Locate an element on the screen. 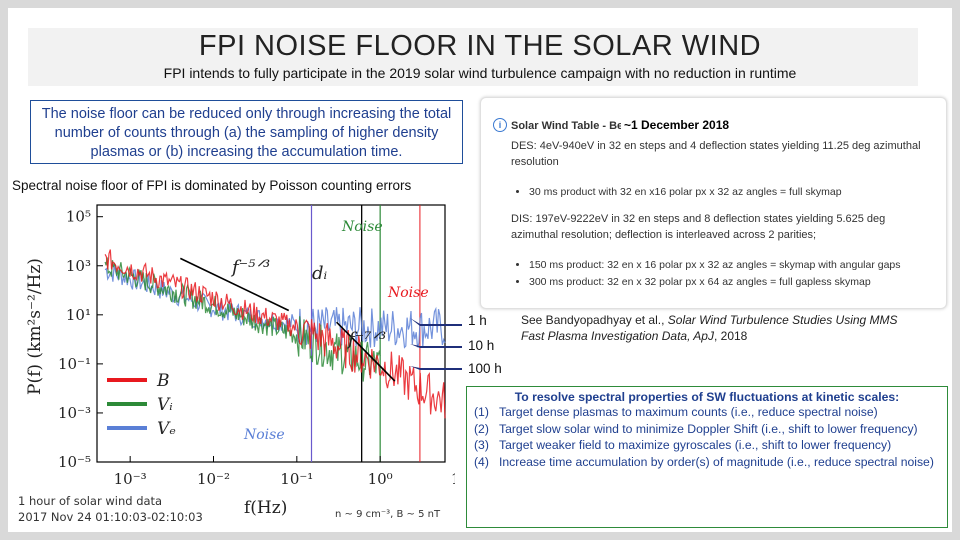  legend-label: B is located at coordinates (163, 381).